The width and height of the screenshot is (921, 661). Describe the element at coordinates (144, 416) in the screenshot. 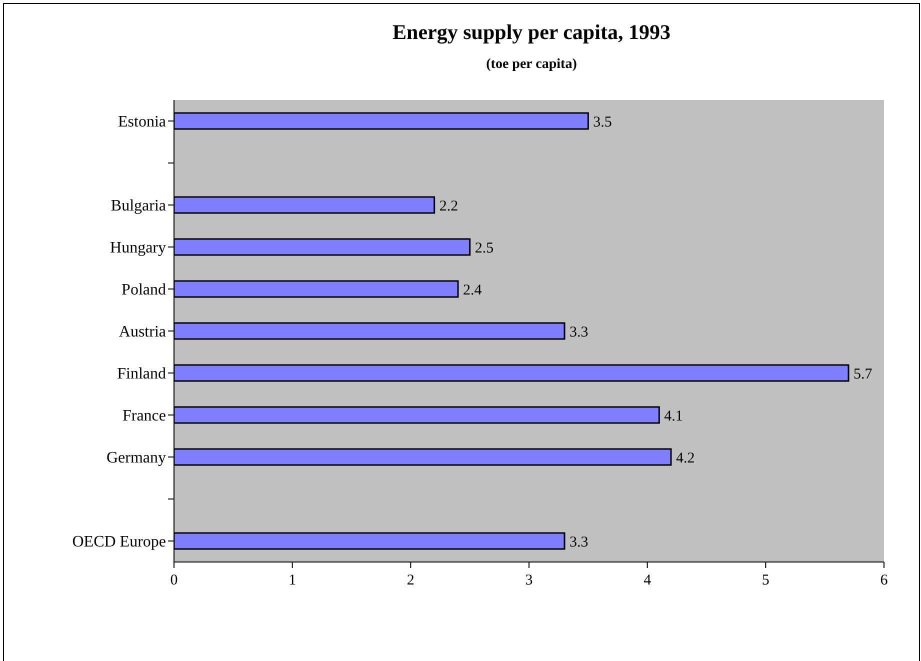

I see `y-tick-label: France` at that location.